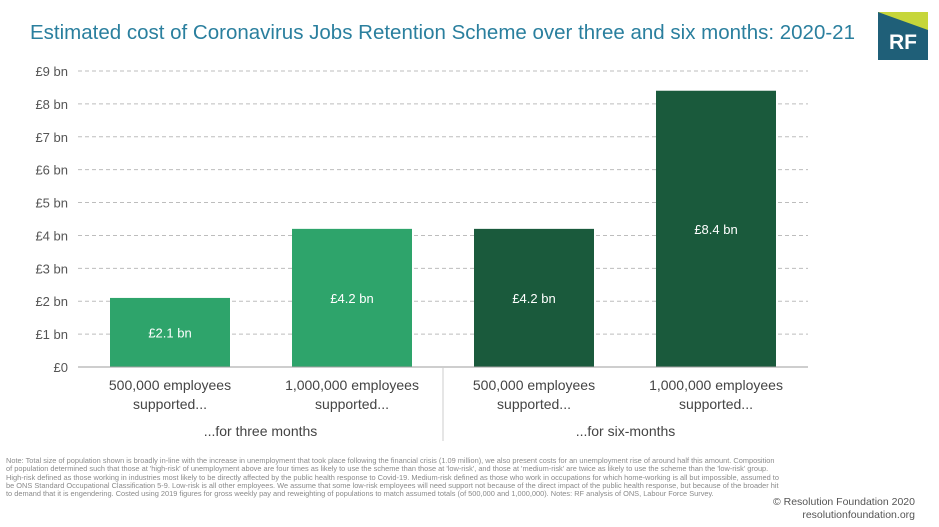 Image resolution: width=939 pixels, height=527 pixels. What do you see at coordinates (61, 367) in the screenshot?
I see `y-tick-label: £0` at bounding box center [61, 367].